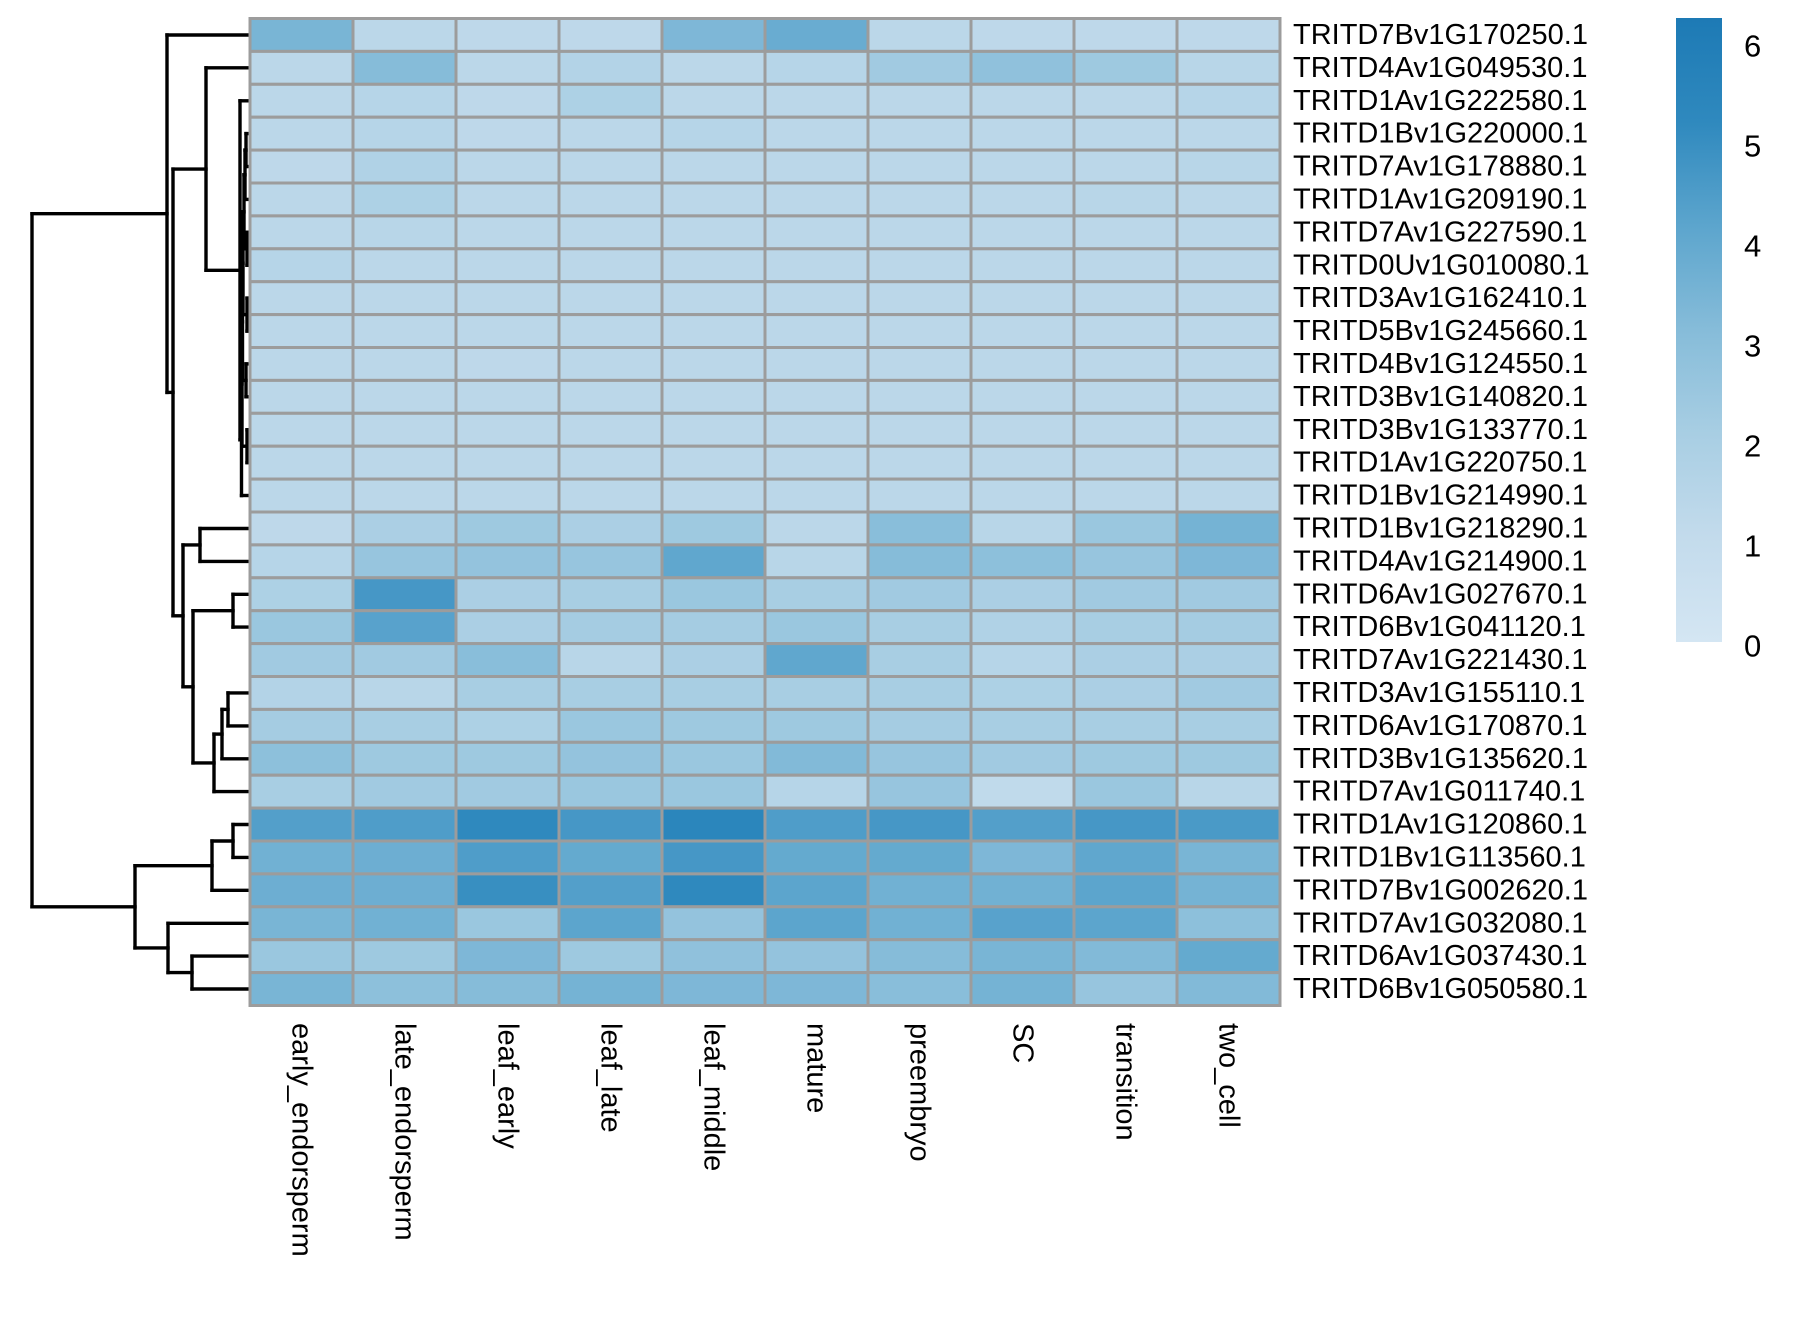  I want to click on row-label: TRITD3Bv1G135620.1, so click(1440, 759).